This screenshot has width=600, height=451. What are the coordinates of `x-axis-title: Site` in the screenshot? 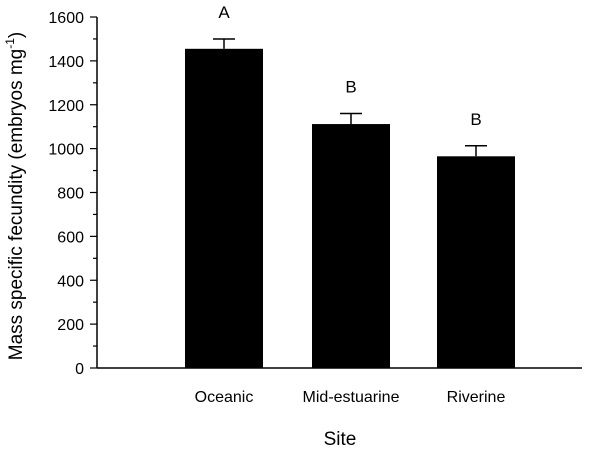 It's located at (340, 439).